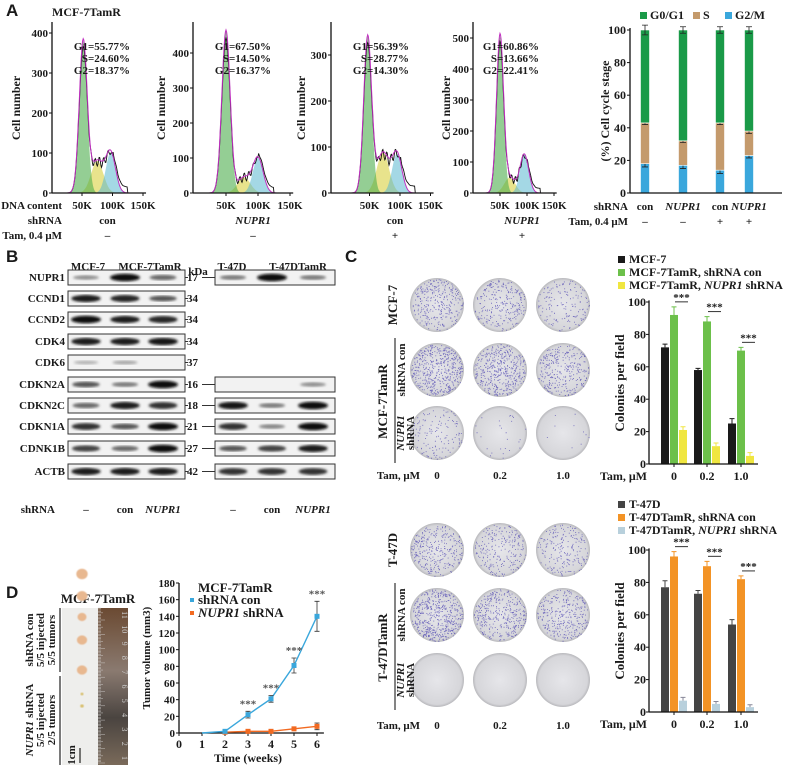  I want to click on blot-actb-left, so click(126, 471).